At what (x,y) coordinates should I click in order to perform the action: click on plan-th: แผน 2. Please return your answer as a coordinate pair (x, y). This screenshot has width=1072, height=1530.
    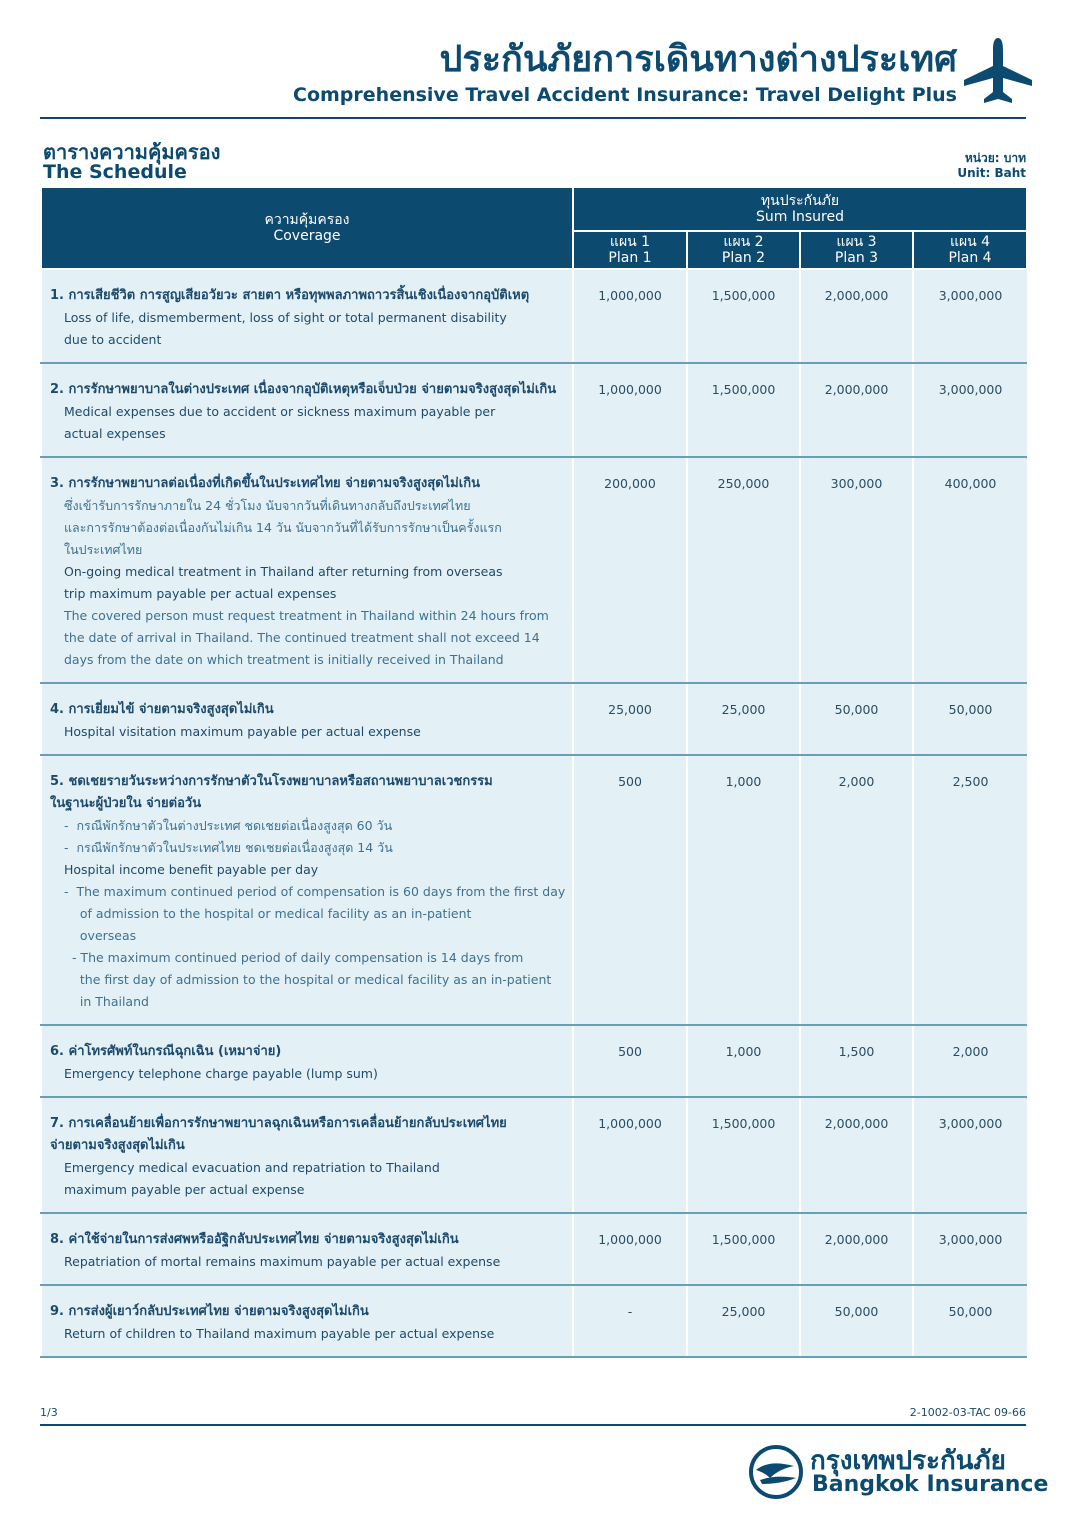
    Looking at the image, I should click on (743, 242).